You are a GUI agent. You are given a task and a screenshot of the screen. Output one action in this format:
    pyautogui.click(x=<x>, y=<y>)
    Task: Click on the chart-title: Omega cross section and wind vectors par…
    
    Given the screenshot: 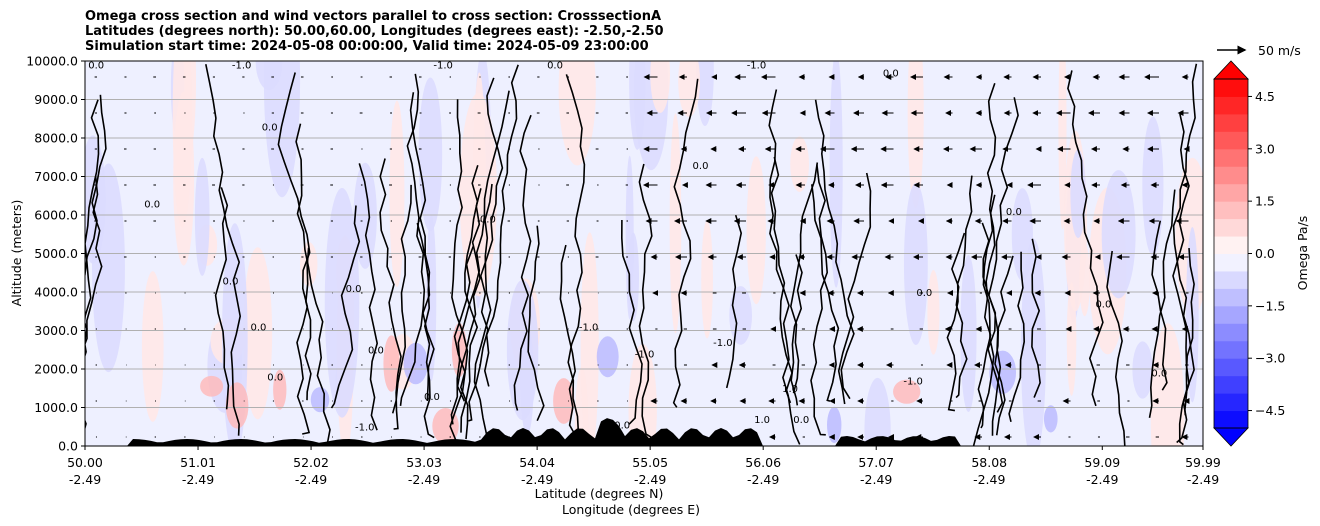 What is the action you would take?
    pyautogui.click(x=373, y=16)
    